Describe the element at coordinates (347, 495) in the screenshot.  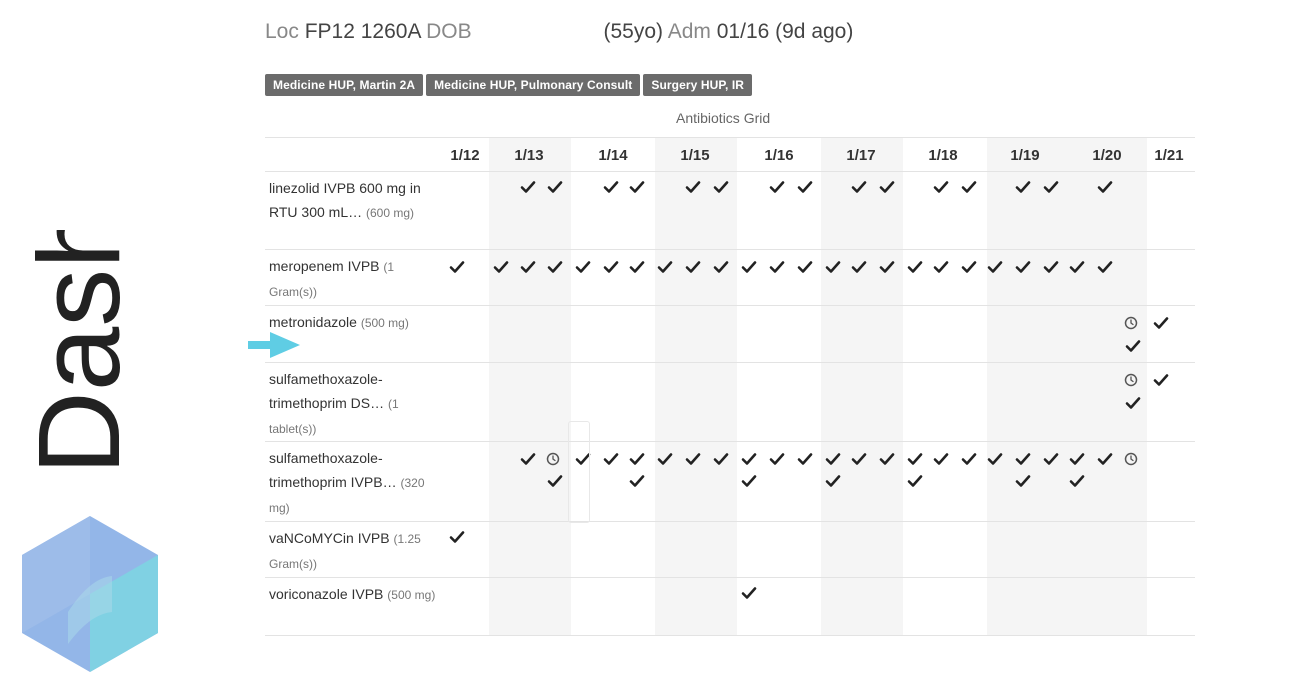
I see `drug-dose: (320 mg)` at that location.